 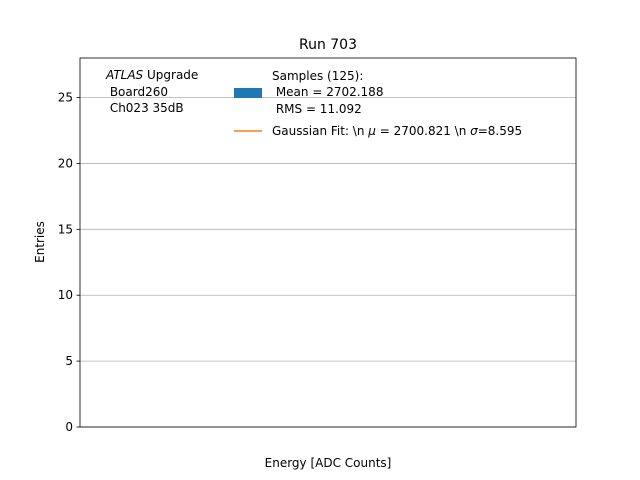 What do you see at coordinates (65, 229) in the screenshot?
I see `y-tick-label: 15` at bounding box center [65, 229].